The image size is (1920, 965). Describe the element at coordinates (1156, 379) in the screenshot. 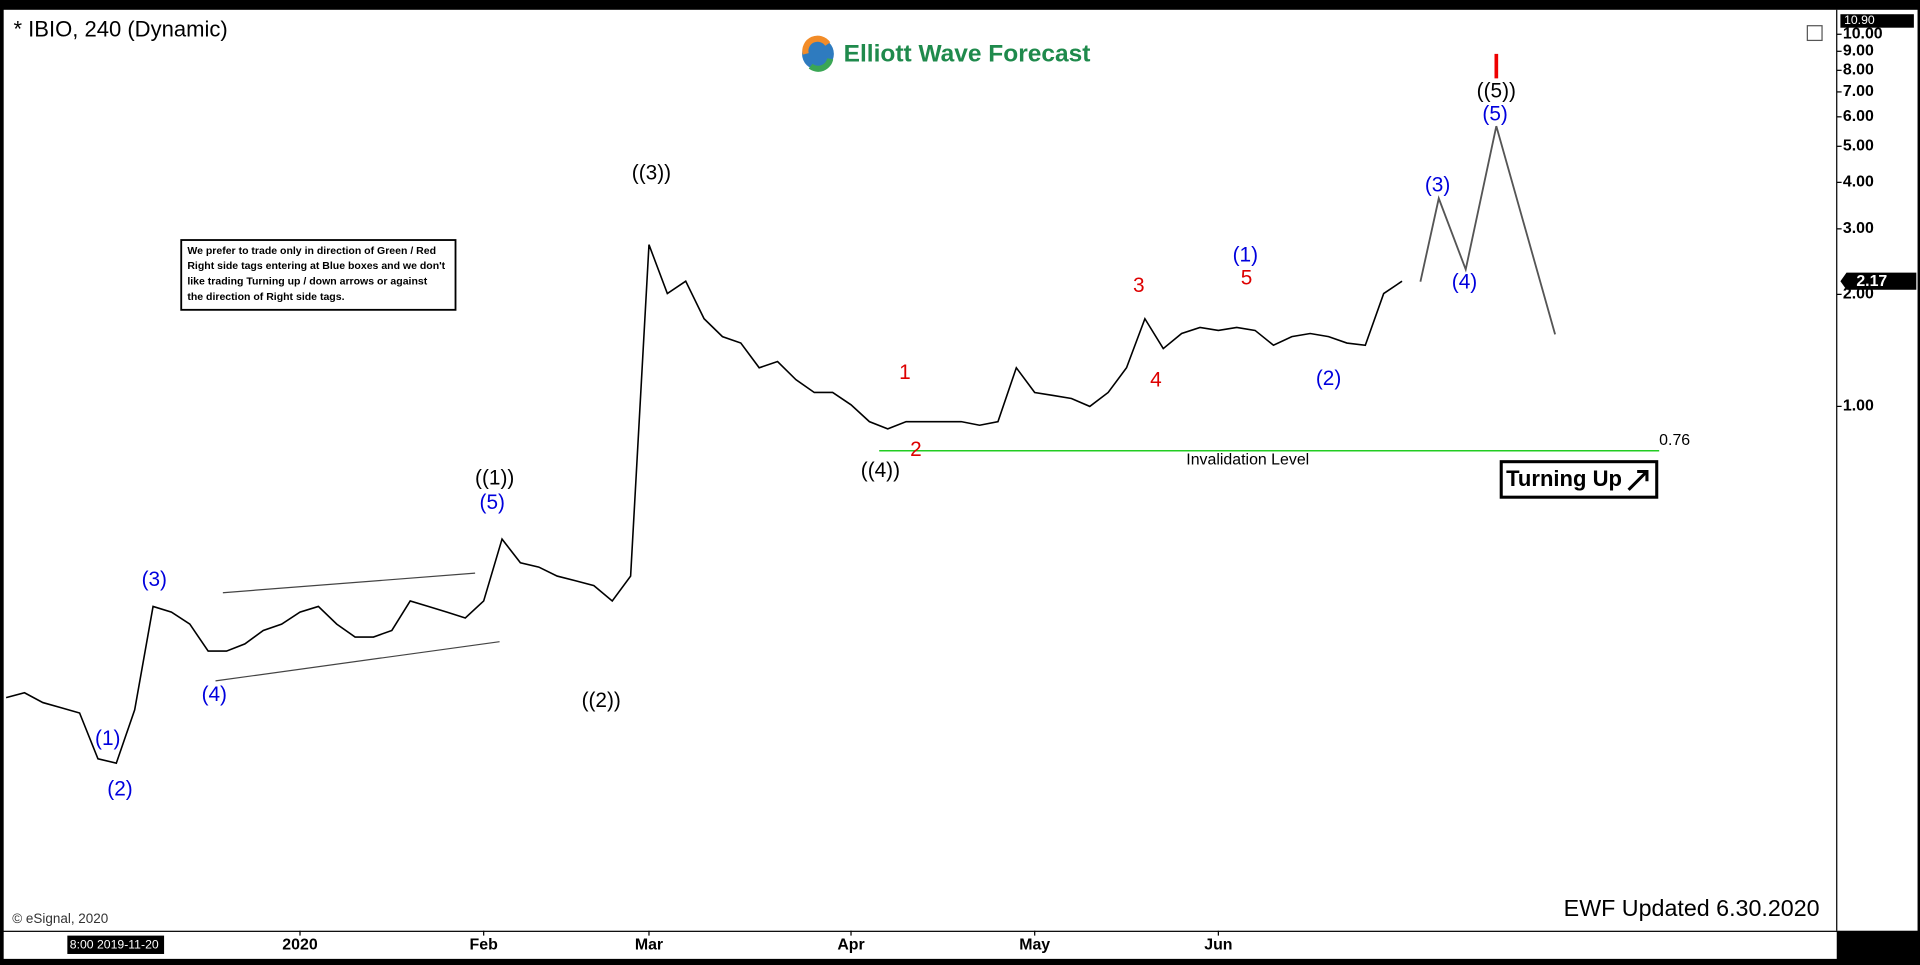

I see `wave-label: 4` at that location.